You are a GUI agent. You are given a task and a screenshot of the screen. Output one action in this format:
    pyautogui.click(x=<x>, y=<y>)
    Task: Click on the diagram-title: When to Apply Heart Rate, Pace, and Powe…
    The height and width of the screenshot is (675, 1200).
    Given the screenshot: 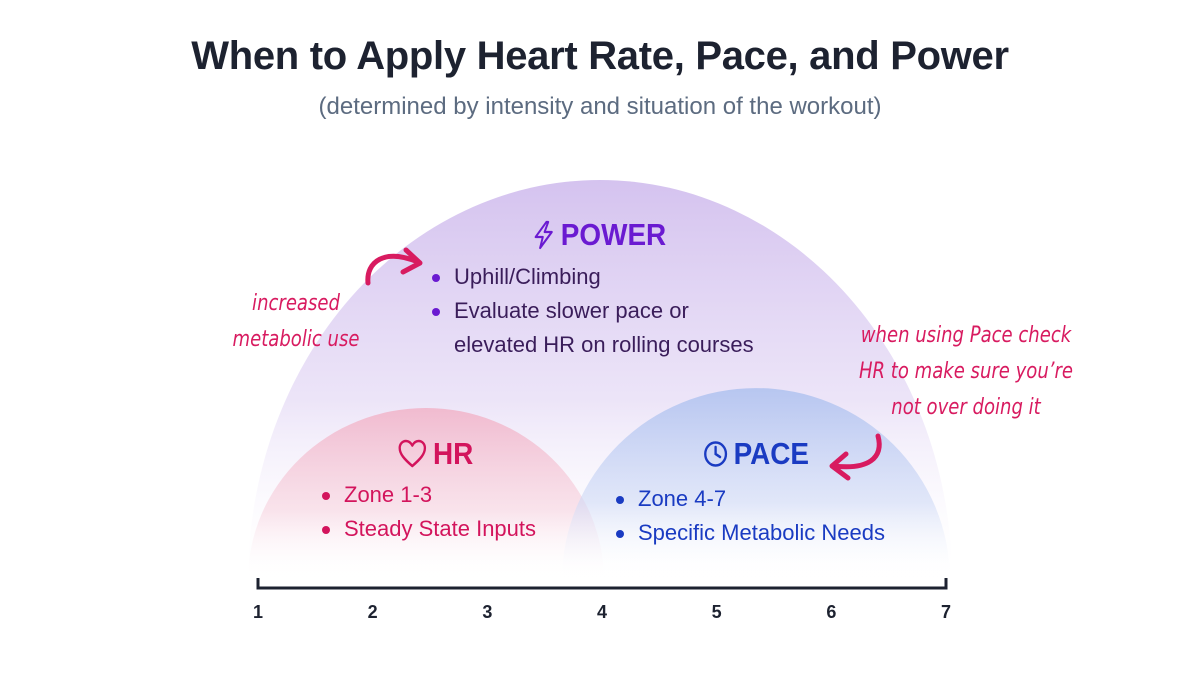 What is the action you would take?
    pyautogui.click(x=600, y=56)
    